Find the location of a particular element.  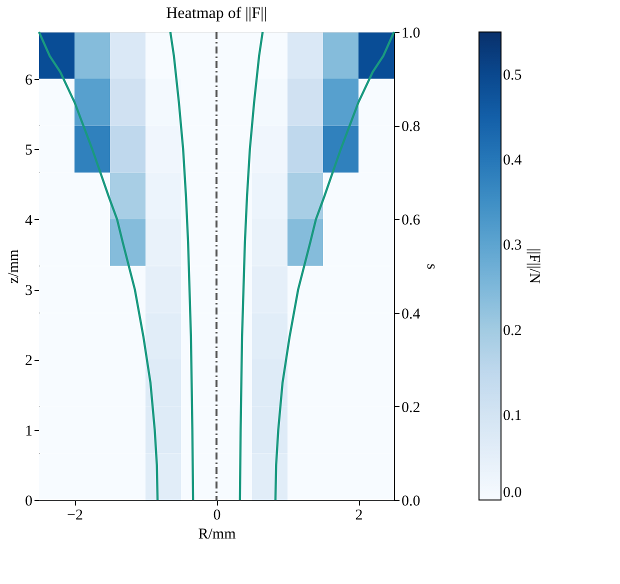

color-bar-label: 0.5 is located at coordinates (512, 76).